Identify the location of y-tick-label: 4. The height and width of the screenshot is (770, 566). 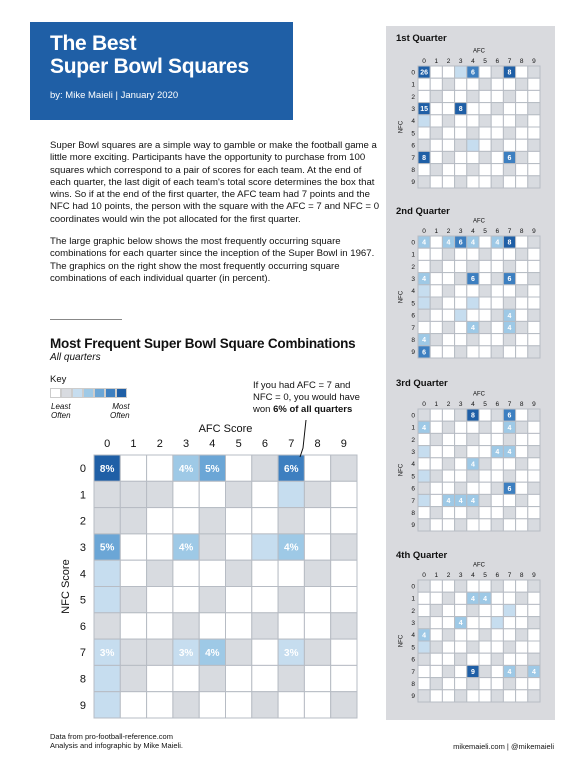
(413, 635).